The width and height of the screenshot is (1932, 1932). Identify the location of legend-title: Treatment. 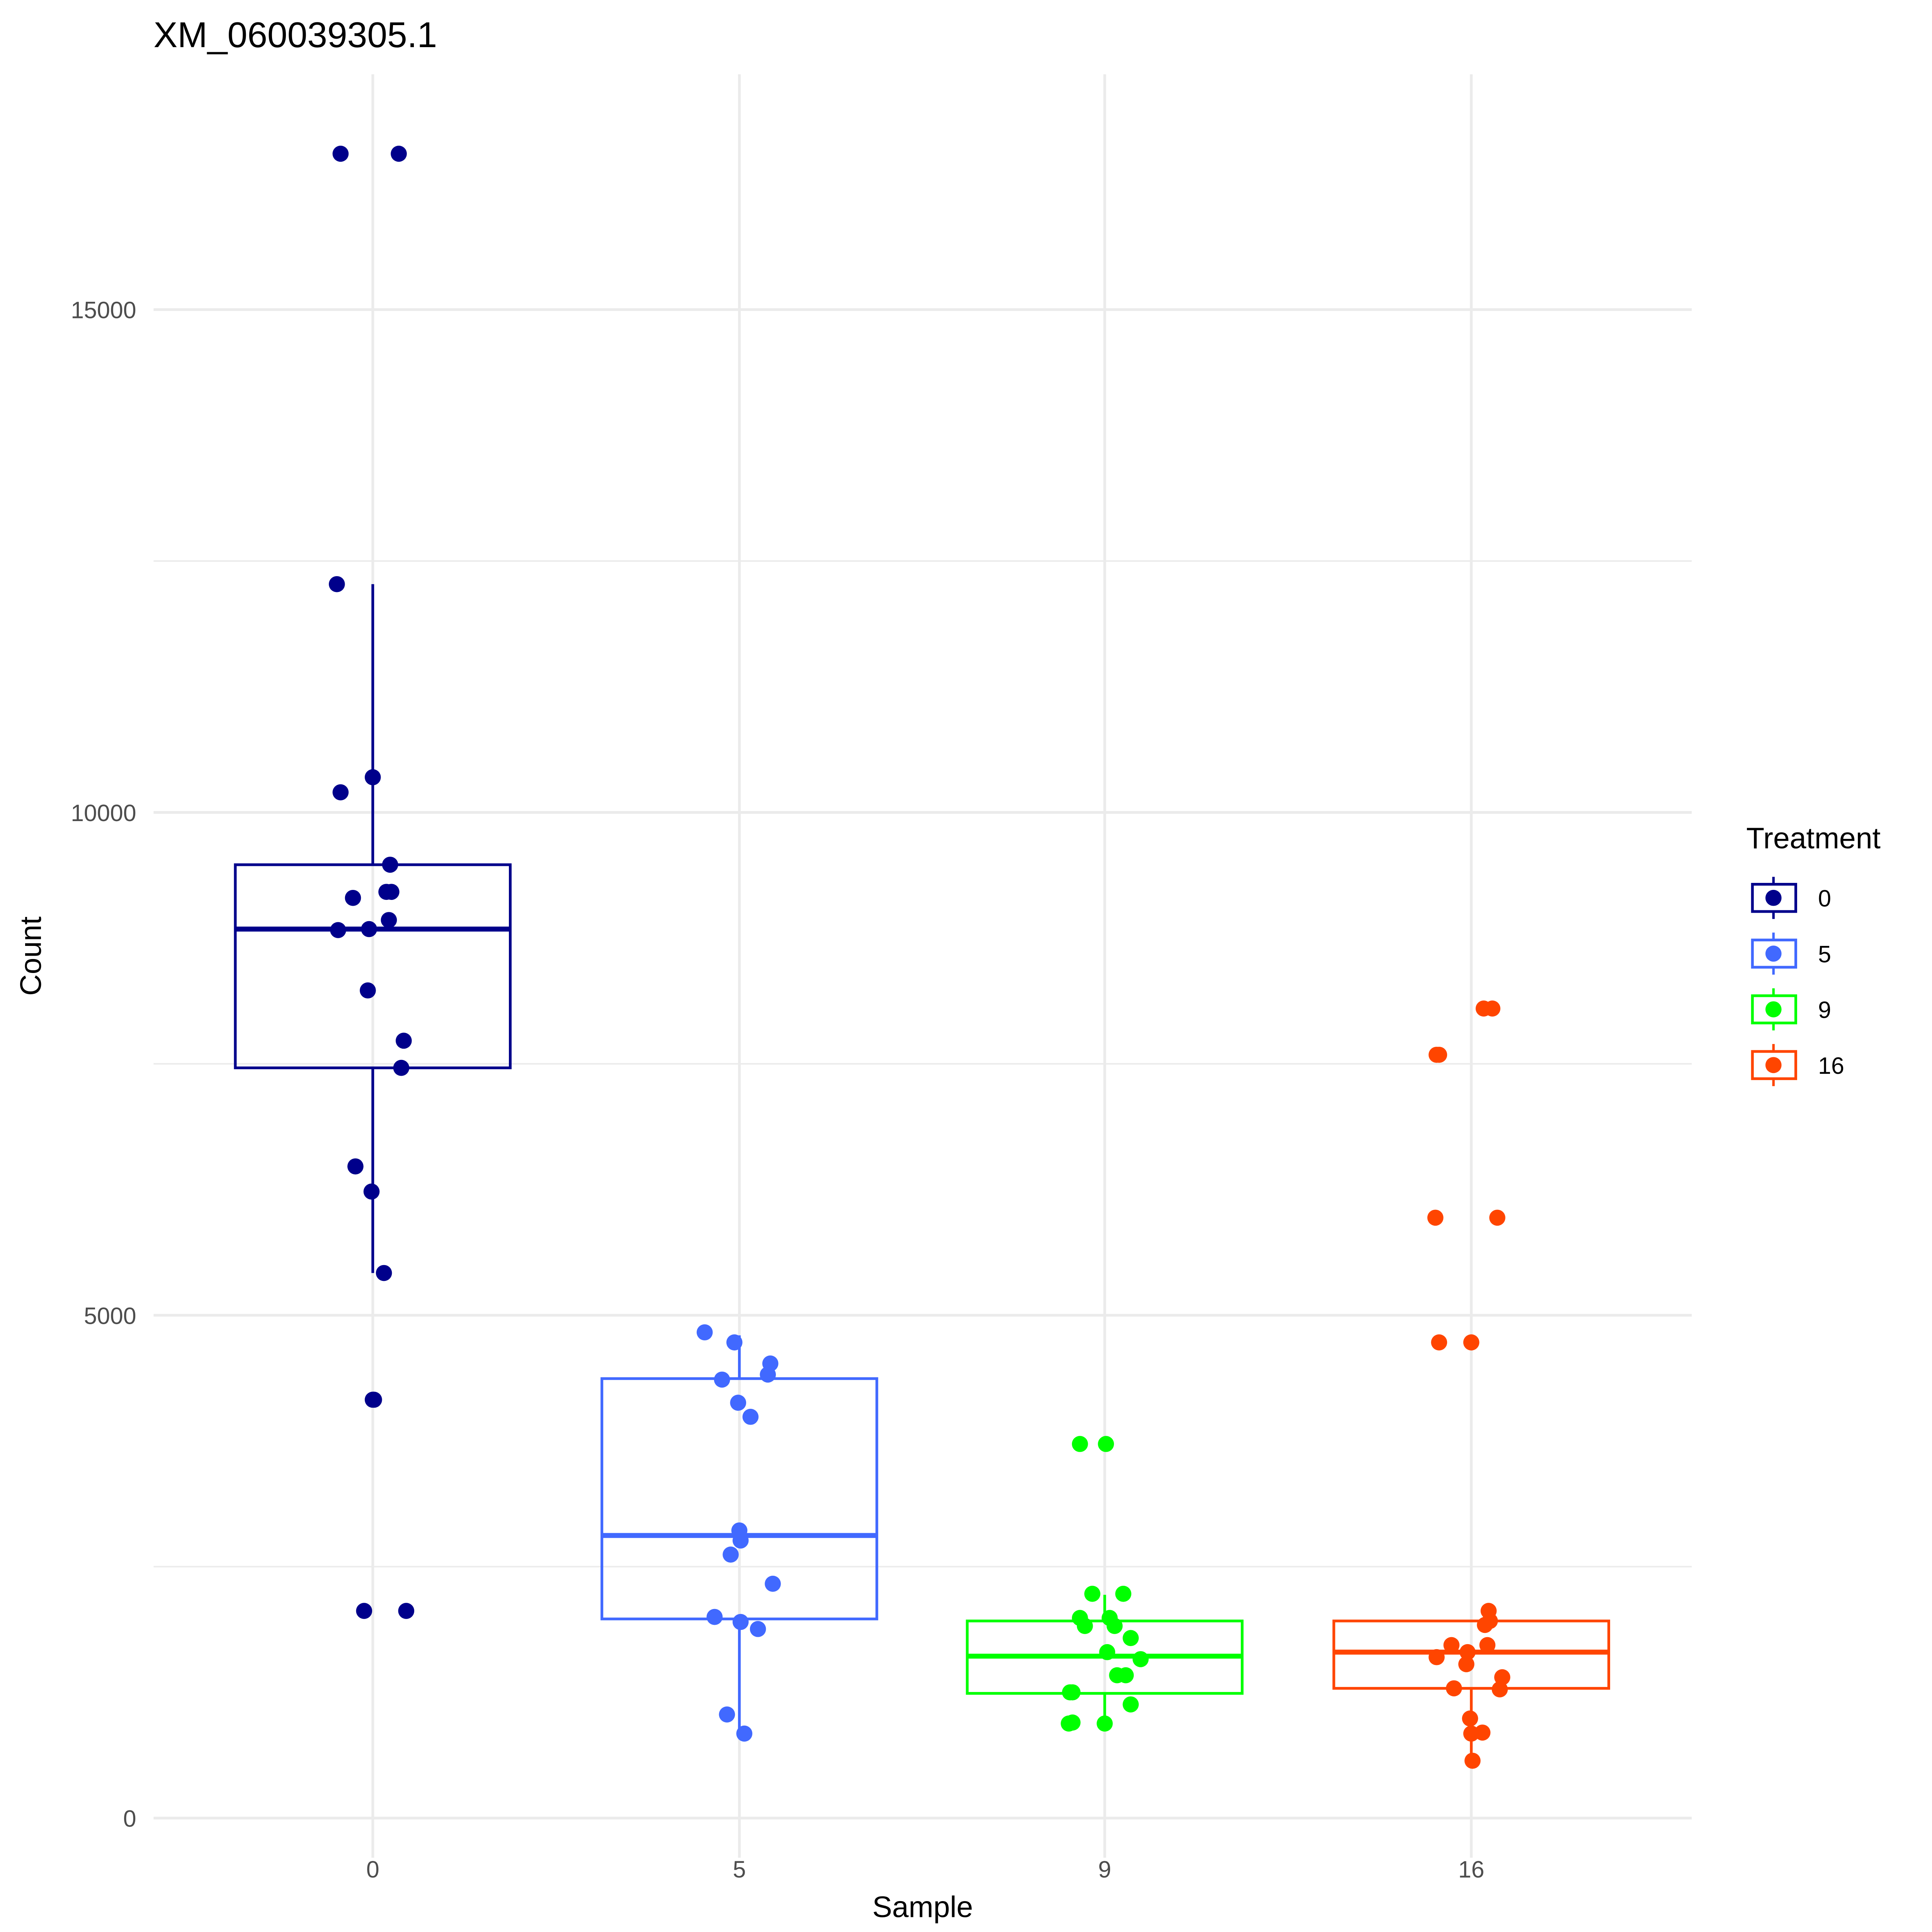
(1813, 838).